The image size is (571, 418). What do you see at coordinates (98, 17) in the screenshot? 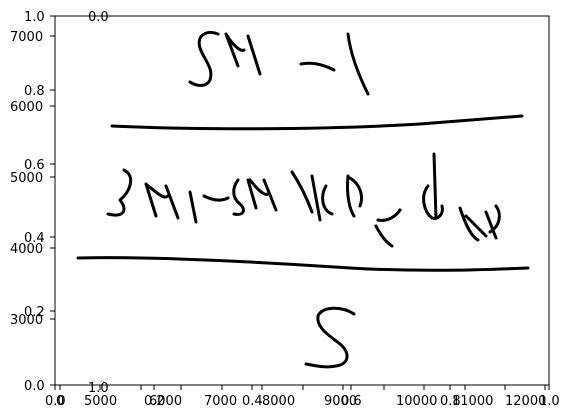
I see `overlay-top-label: 0.0` at bounding box center [98, 17].